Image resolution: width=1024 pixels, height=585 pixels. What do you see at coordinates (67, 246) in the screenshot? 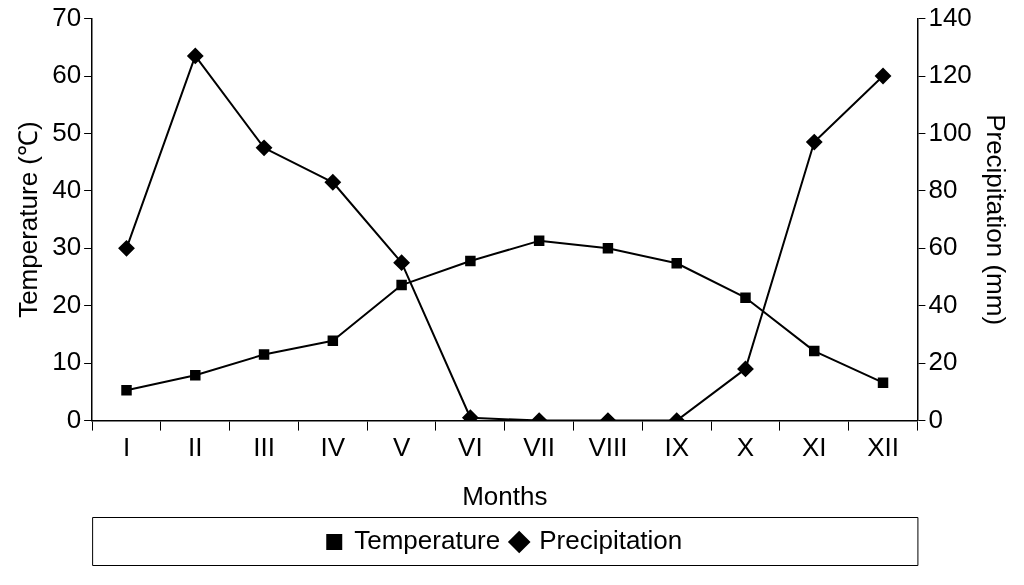
I see `y-tick-label: 30` at bounding box center [67, 246].